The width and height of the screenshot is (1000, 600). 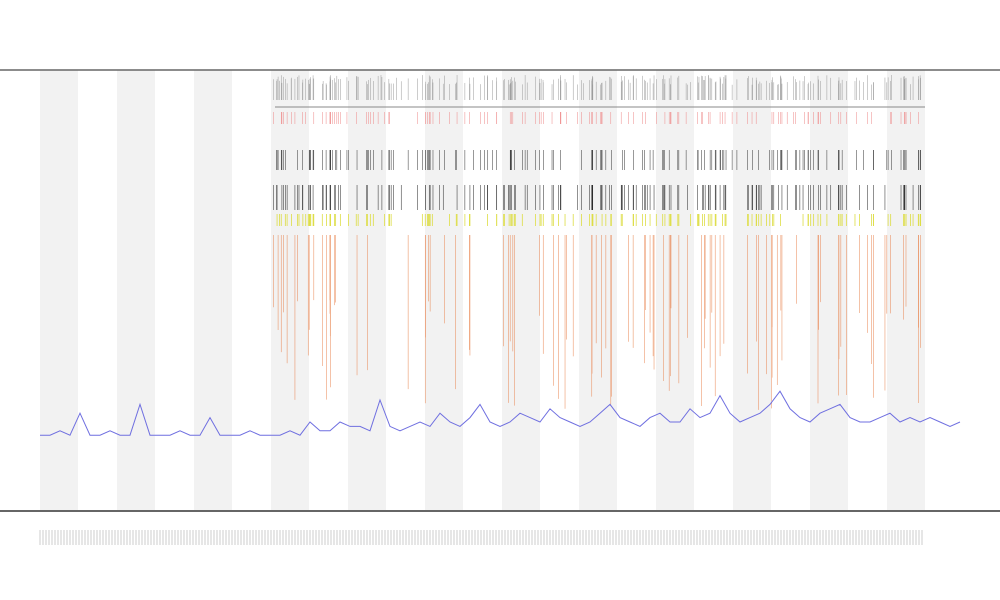 I want to click on trace-line, so click(x=500, y=413).